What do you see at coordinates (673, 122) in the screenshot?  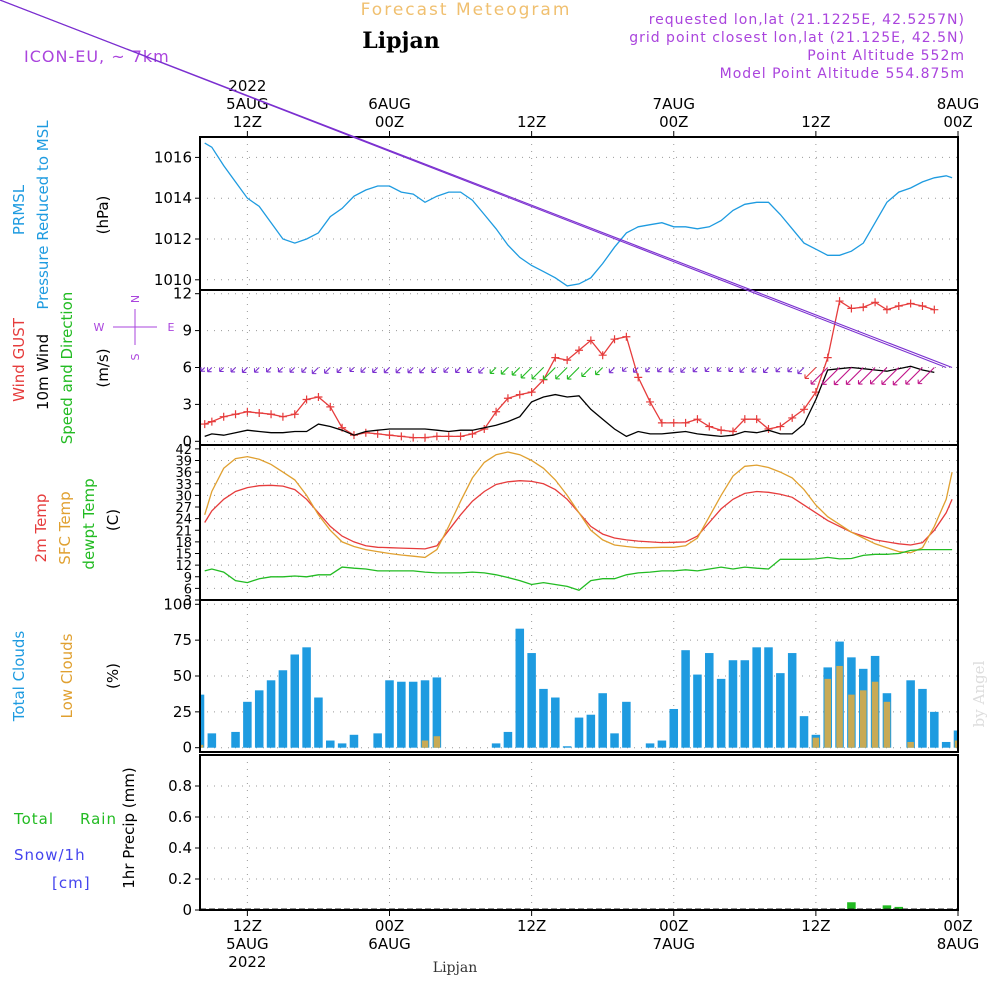 I see `x-tick-time: 00Z` at bounding box center [673, 122].